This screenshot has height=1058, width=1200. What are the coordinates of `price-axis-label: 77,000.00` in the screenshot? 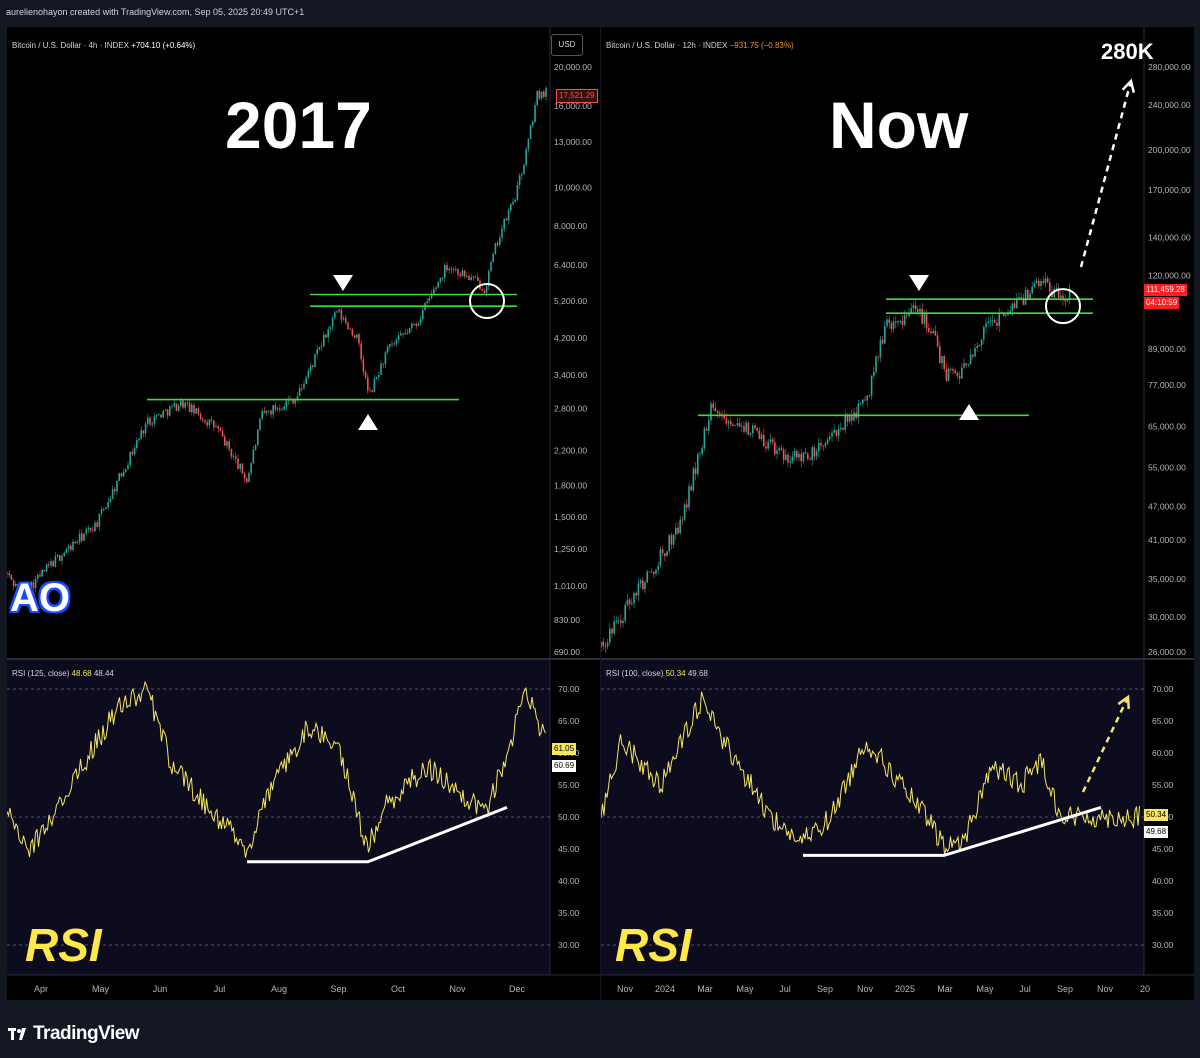 It's located at (1167, 385).